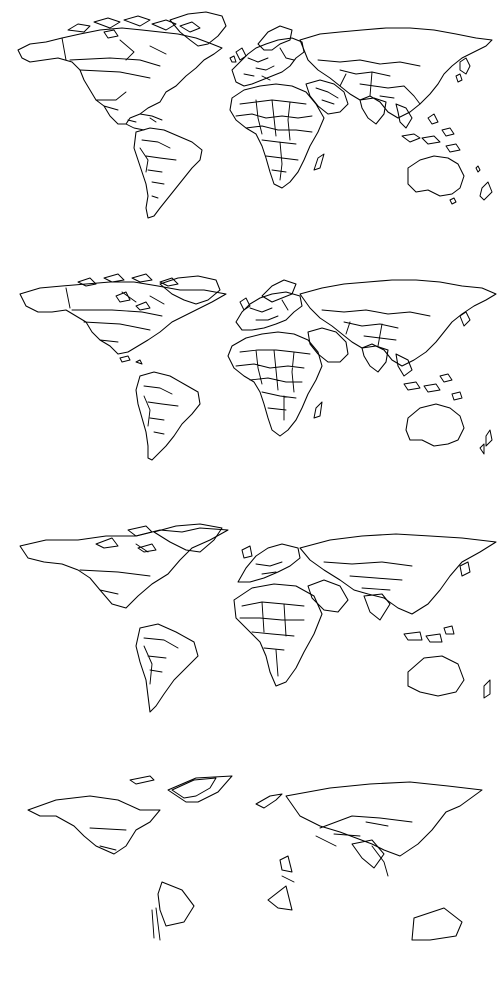 The image size is (500, 1000). What do you see at coordinates (131, 360) in the screenshot?
I see `caribbean-islands` at bounding box center [131, 360].